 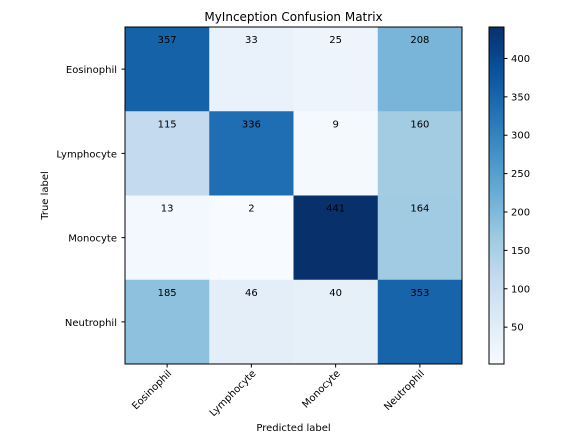 What do you see at coordinates (335, 293) in the screenshot?
I see `cell-value-label: 40` at bounding box center [335, 293].